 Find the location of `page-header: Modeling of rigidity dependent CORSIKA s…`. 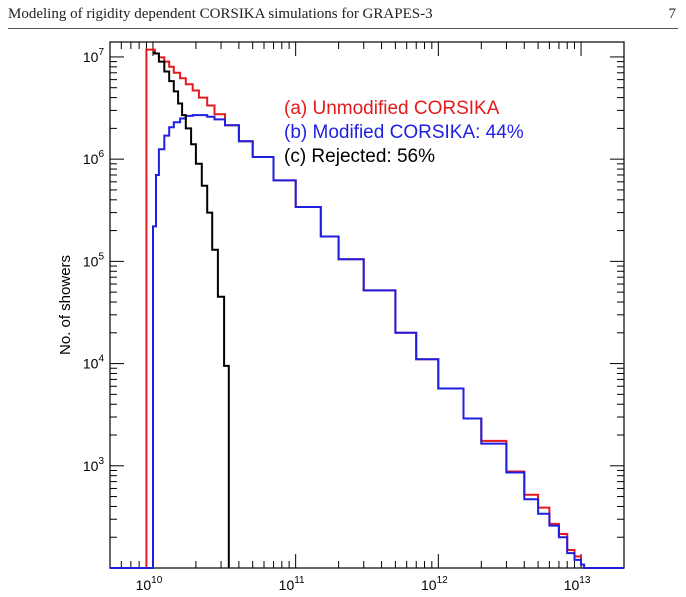

page-header: Modeling of rigidity dependent CORSIKA s… is located at coordinates (343, 20).